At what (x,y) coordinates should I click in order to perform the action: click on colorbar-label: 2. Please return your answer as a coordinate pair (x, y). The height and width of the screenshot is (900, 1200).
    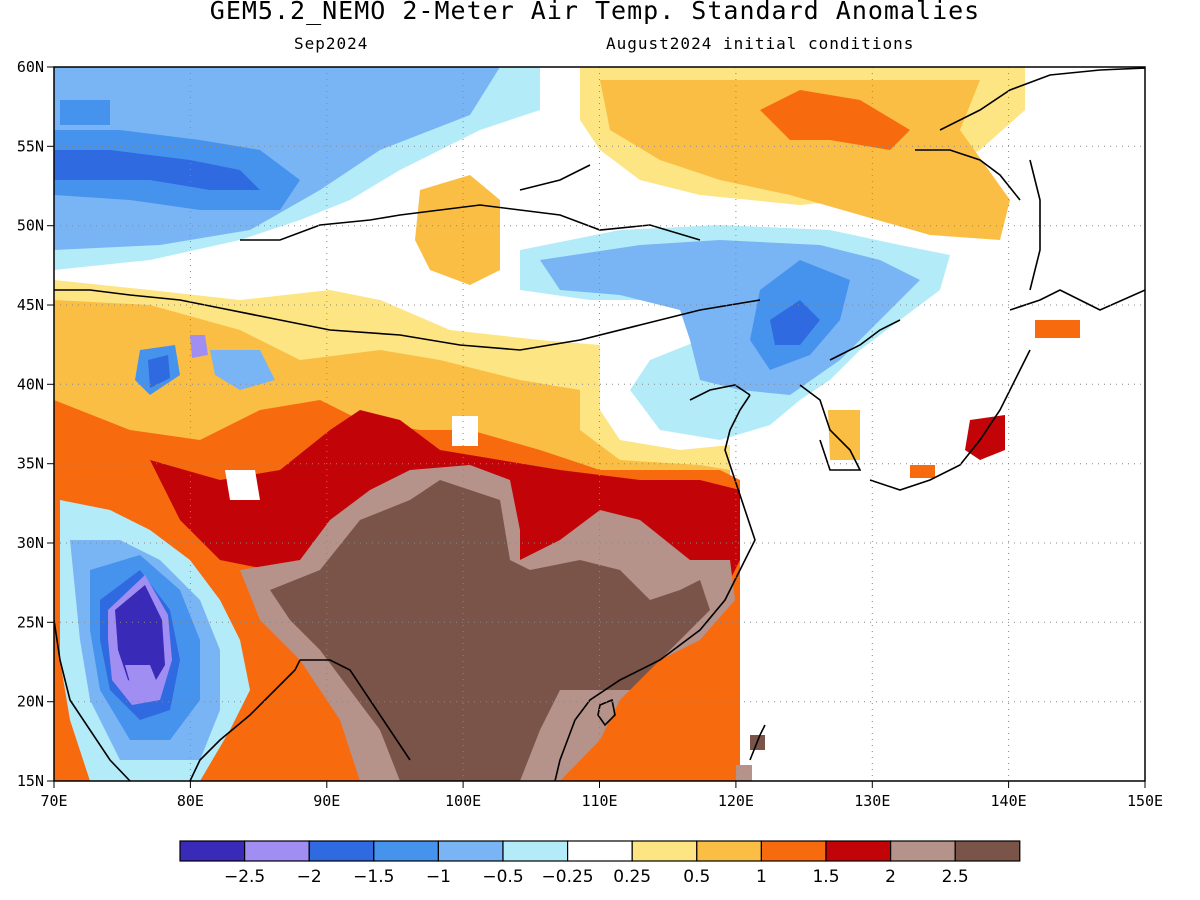
    Looking at the image, I should click on (890, 877).